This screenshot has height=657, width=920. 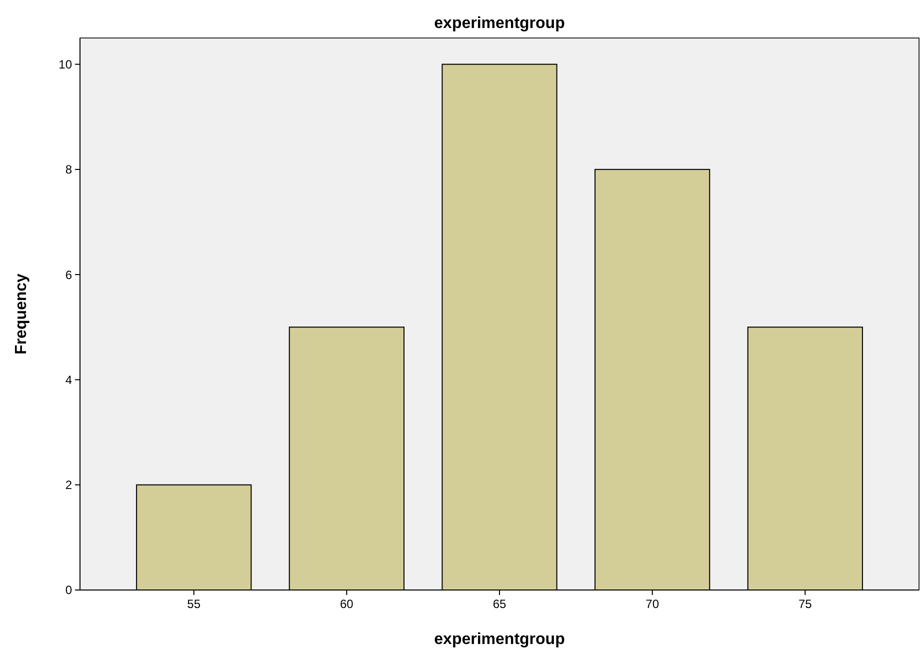 I want to click on x-tick-label: 60, so click(x=347, y=604).